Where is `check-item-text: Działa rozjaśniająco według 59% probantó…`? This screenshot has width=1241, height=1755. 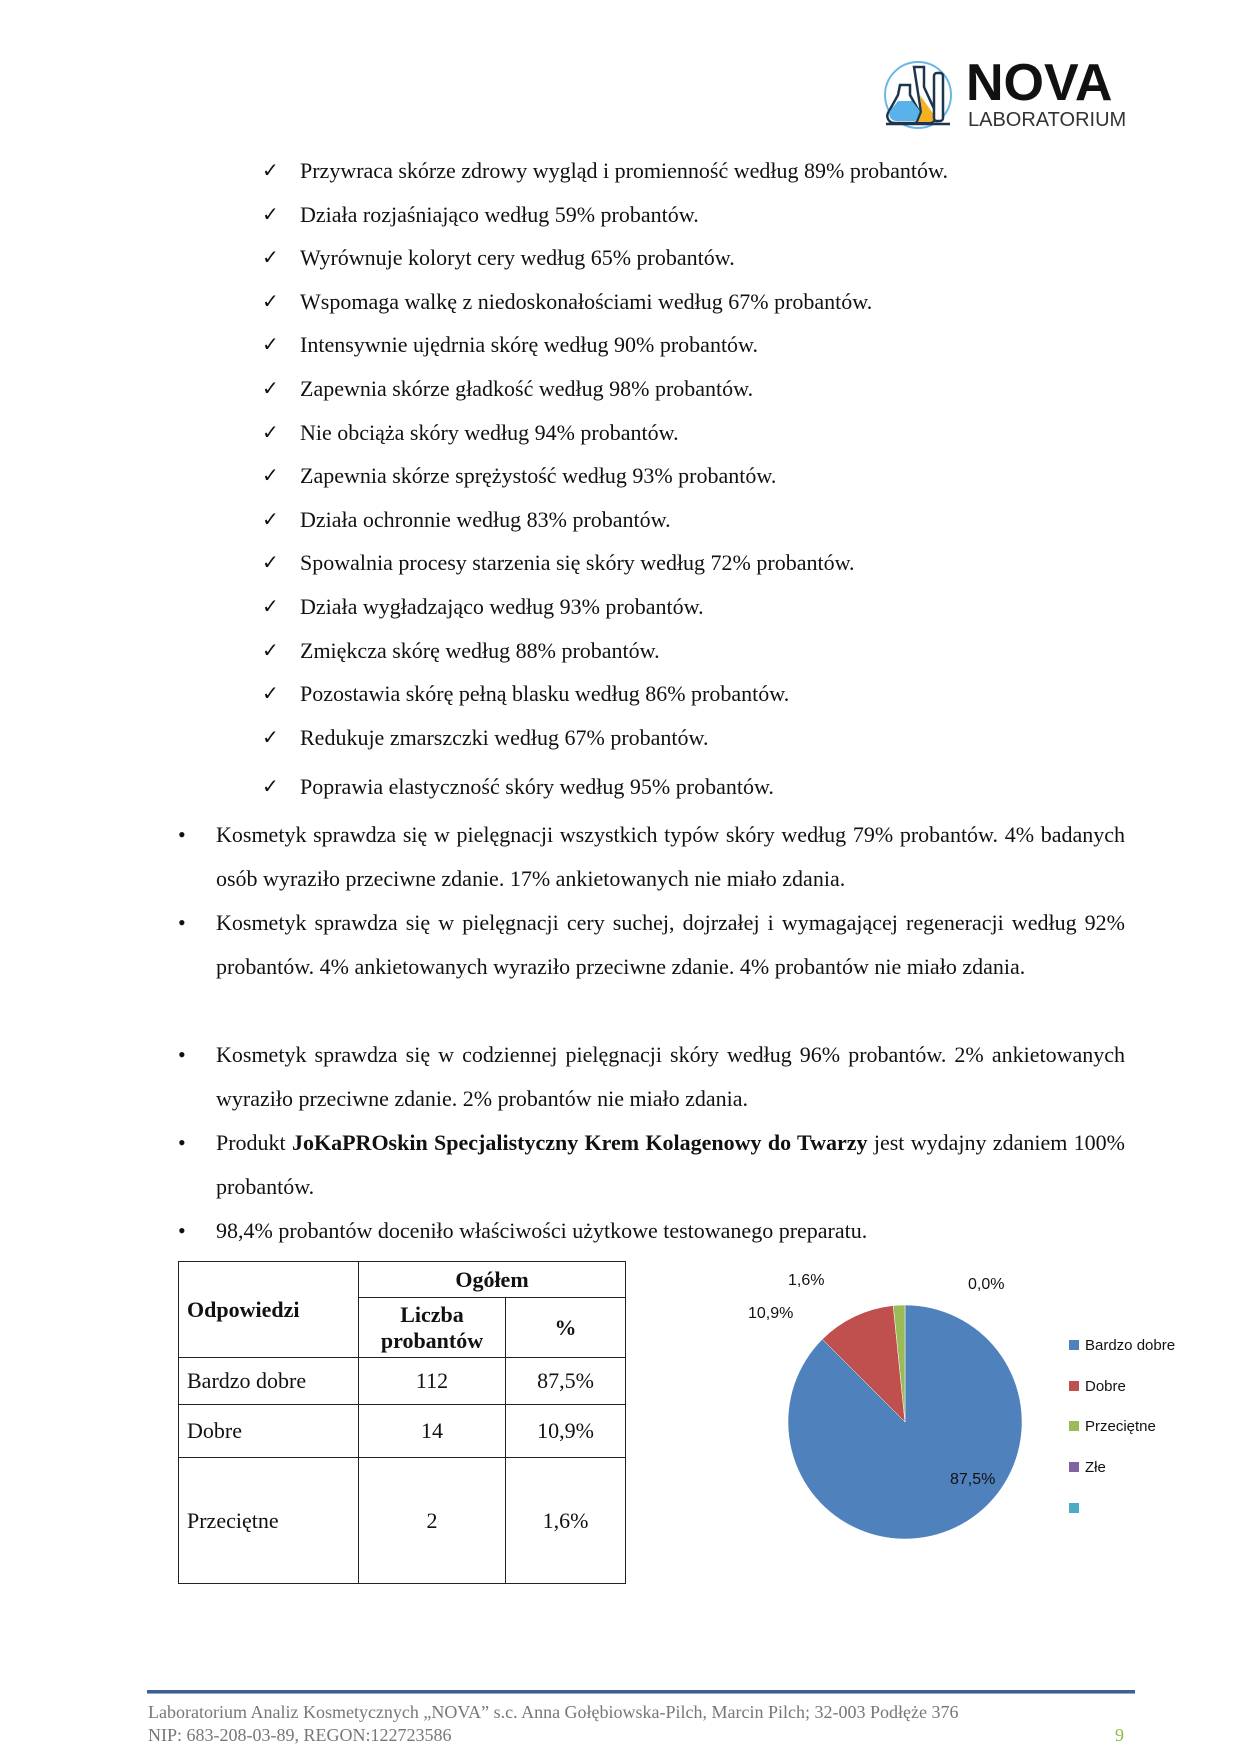 check-item-text: Działa rozjaśniająco według 59% probantó… is located at coordinates (499, 214).